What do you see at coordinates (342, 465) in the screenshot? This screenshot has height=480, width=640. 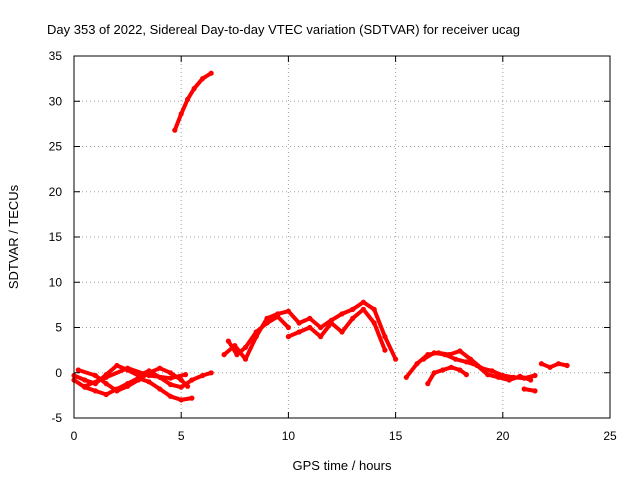 I see `x-axis-label: GPS time / hours` at bounding box center [342, 465].